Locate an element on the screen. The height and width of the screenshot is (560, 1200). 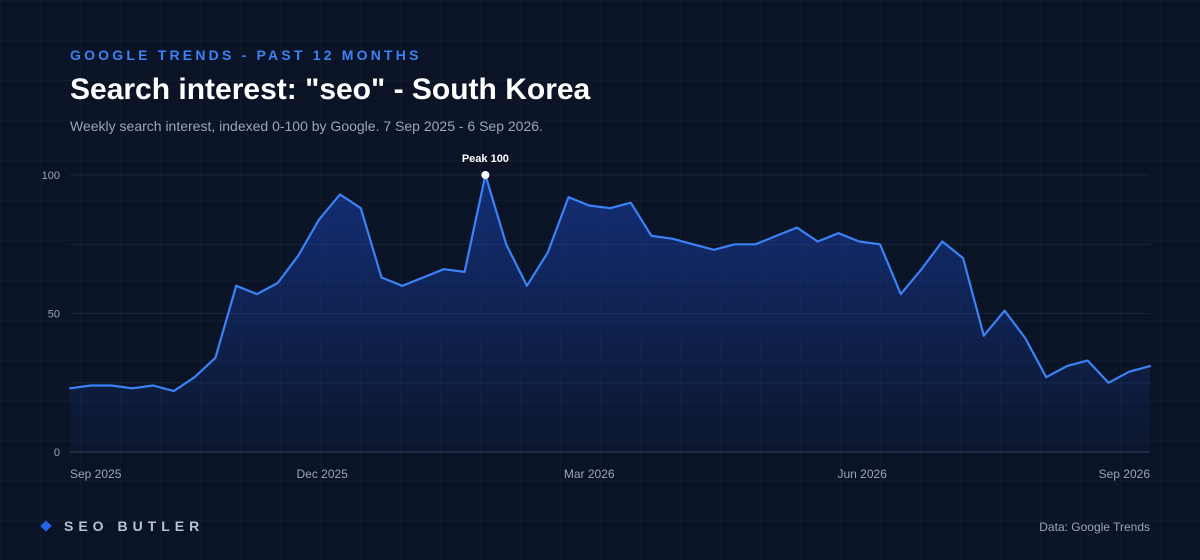
chart-kicker: GOOGLE TRENDS - PAST 12 MONTHS is located at coordinates (246, 55).